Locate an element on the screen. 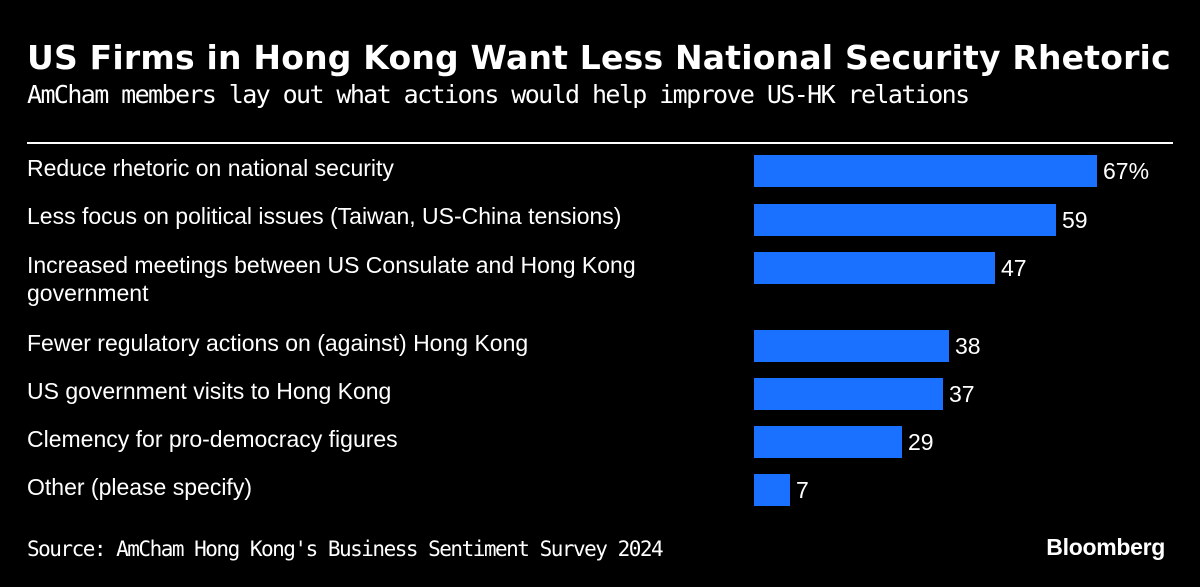 This screenshot has height=587, width=1200. value-label: 59 is located at coordinates (1075, 220).